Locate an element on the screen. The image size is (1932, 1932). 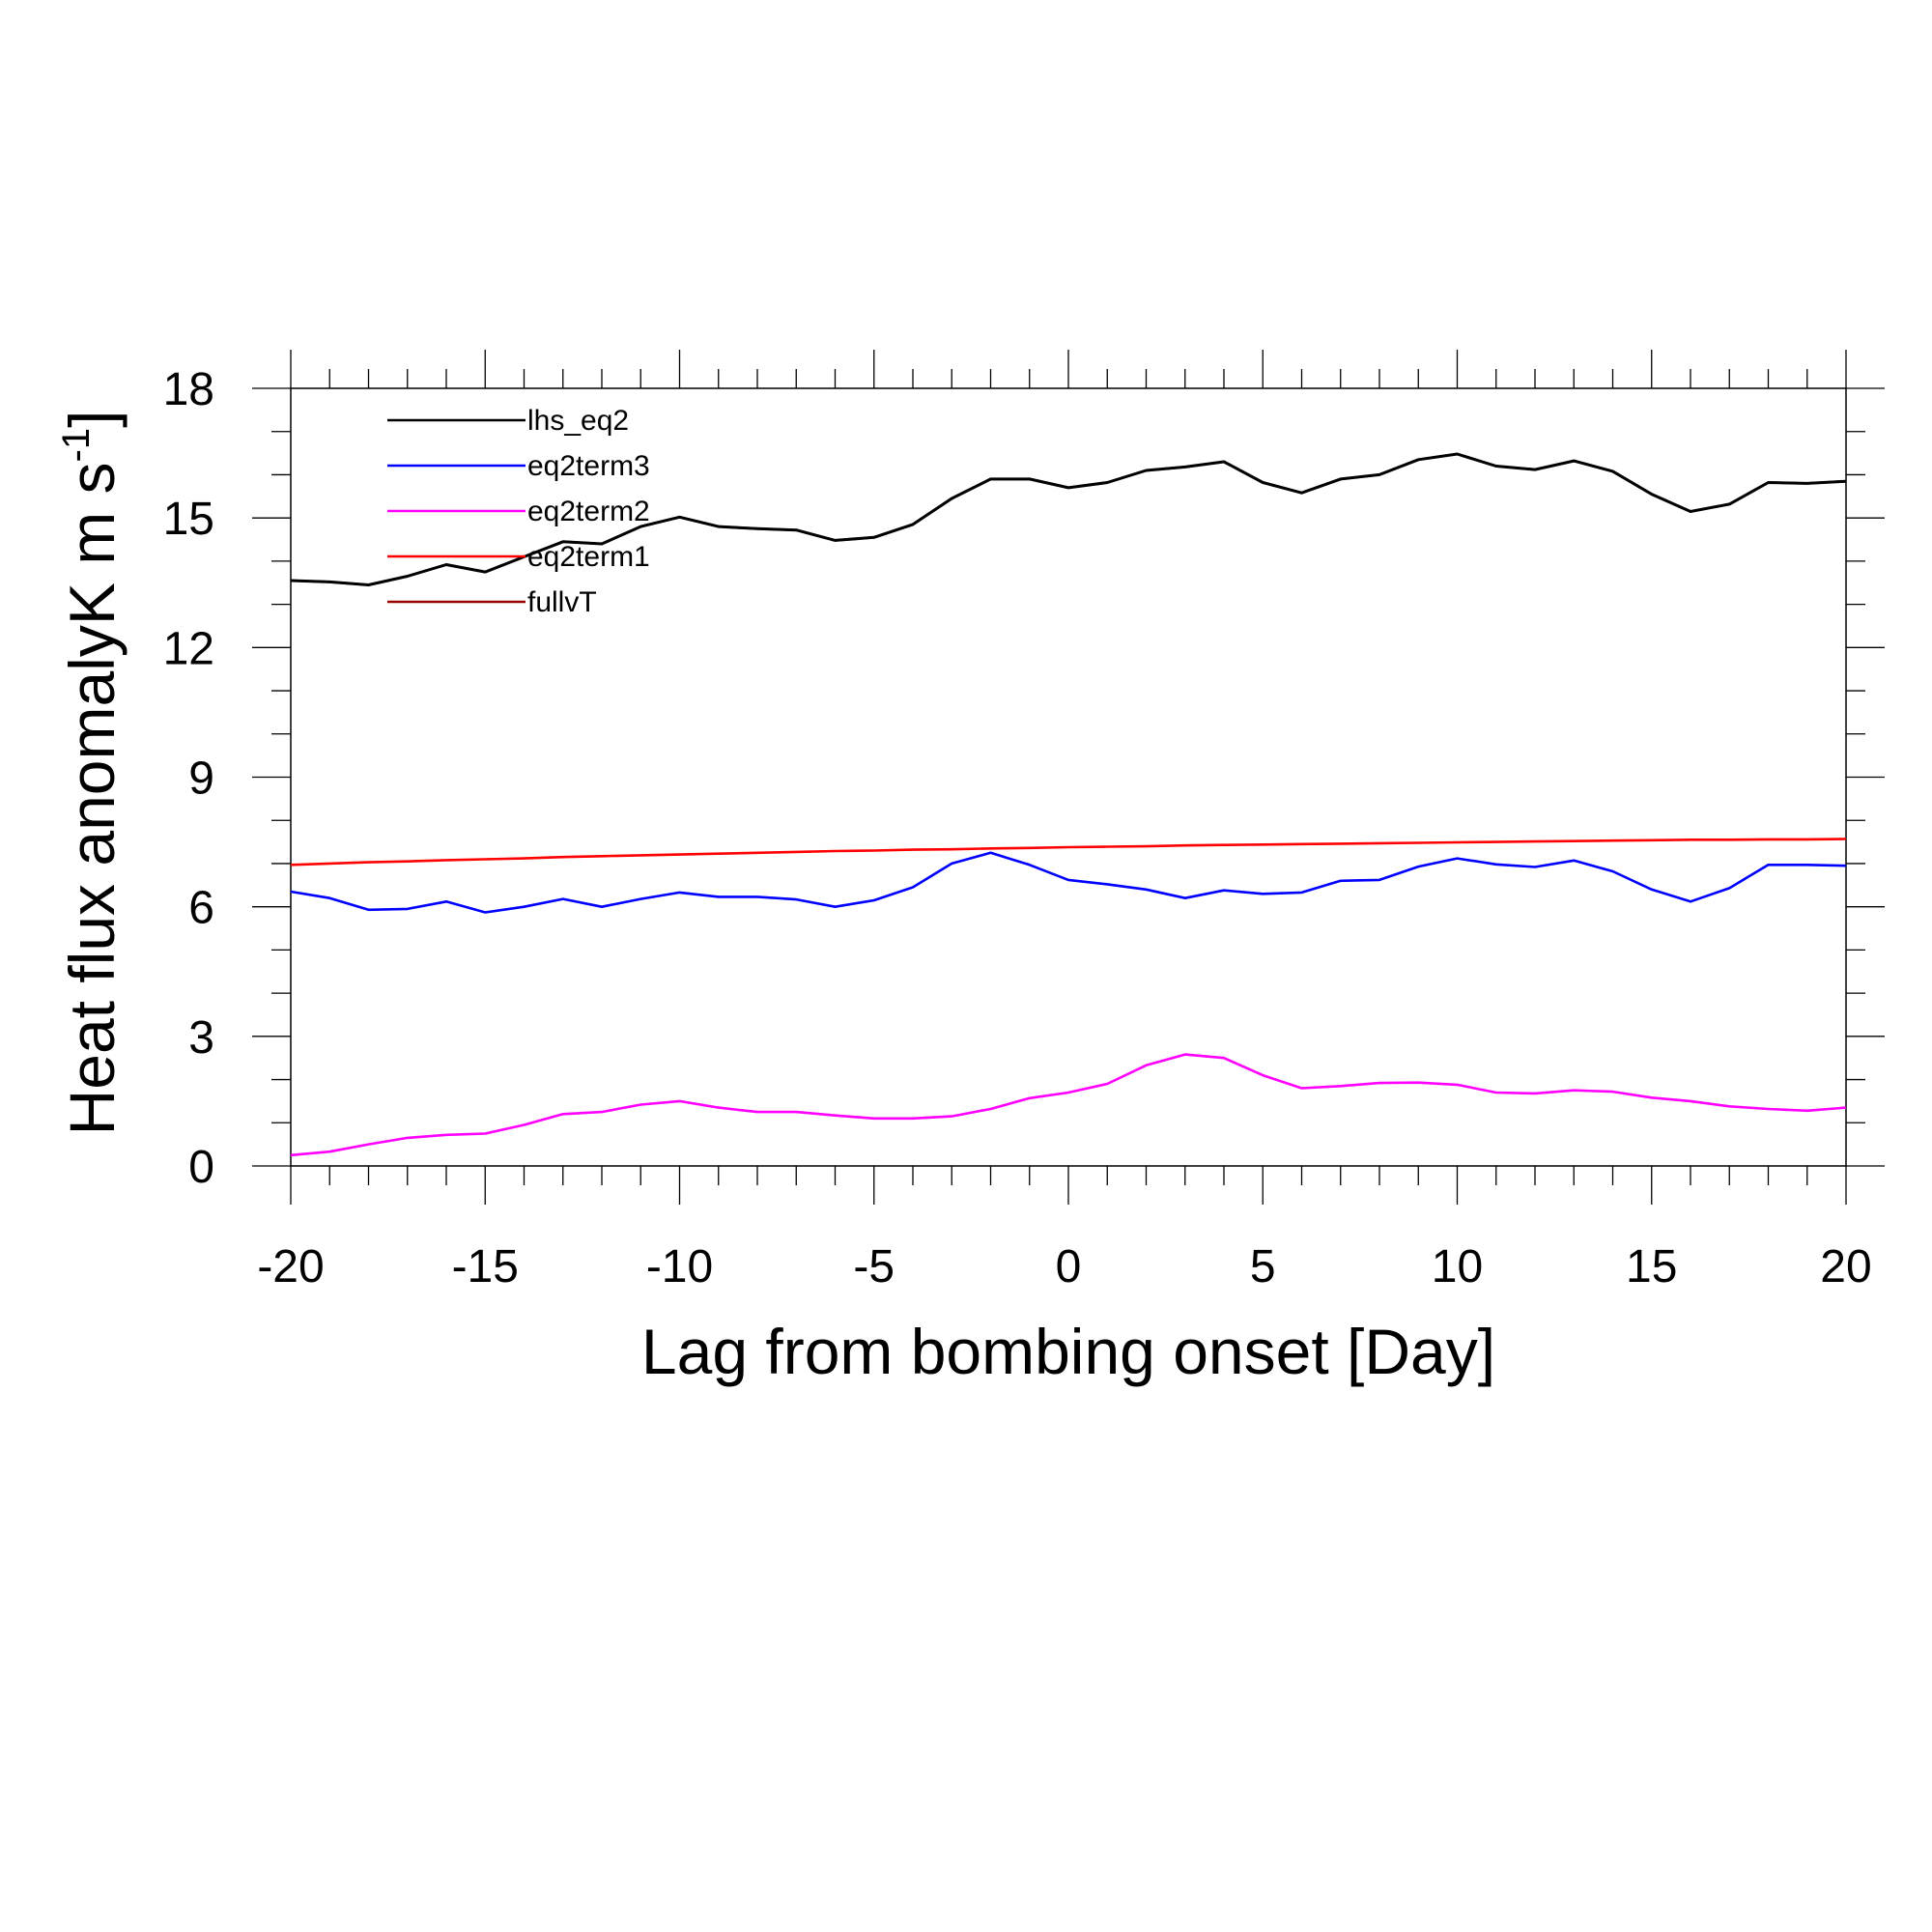
legend-label-fullvt: fullvT is located at coordinates (562, 602).